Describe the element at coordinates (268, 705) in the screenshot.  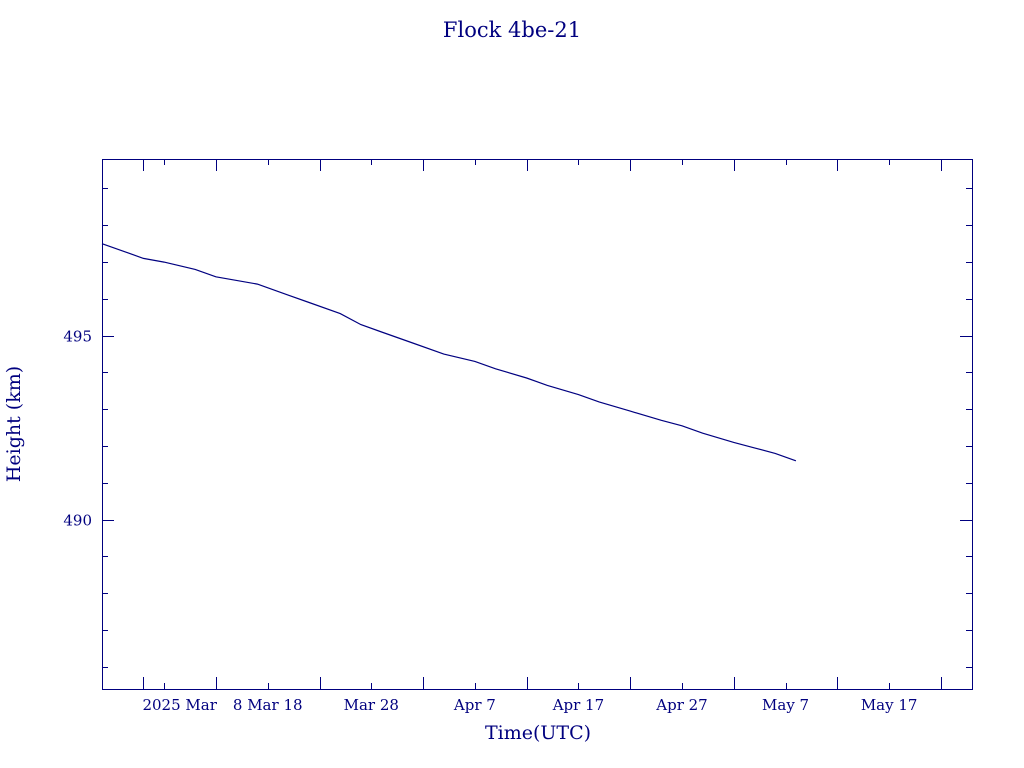
I see `x-tick-label: 8 Mar 18` at that location.